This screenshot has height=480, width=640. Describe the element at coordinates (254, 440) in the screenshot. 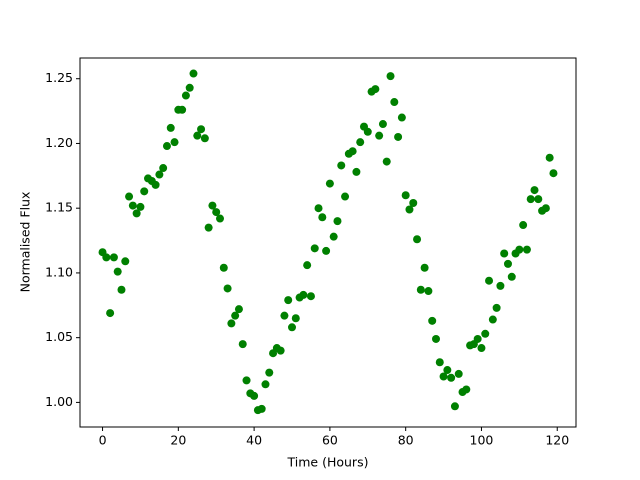

I see `x-tick-label: 40` at that location.